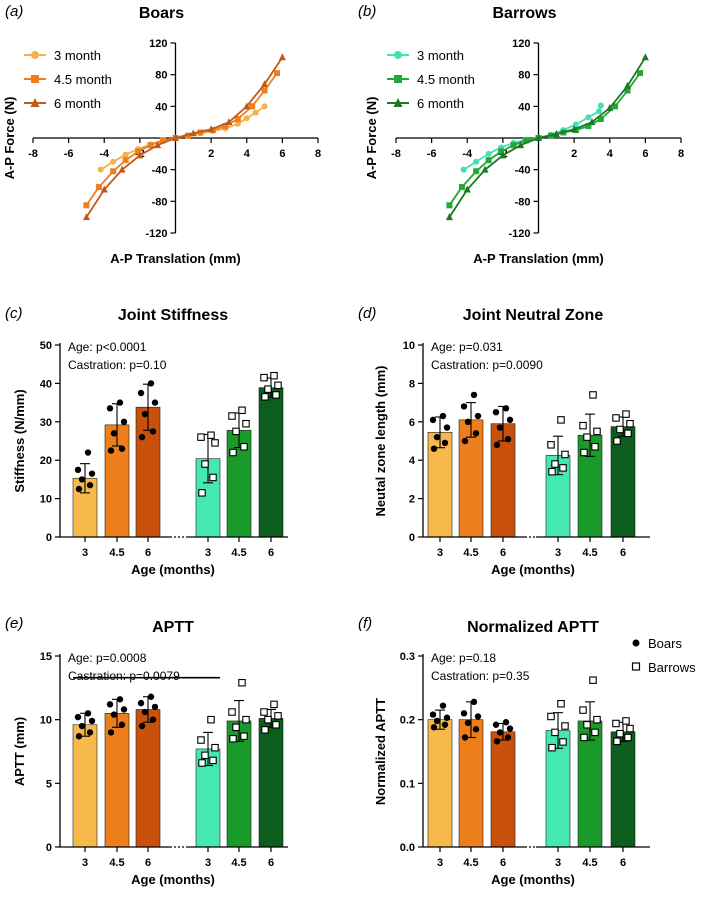 The width and height of the screenshot is (710, 900). What do you see at coordinates (9, 138) in the screenshot?
I see `y-axis-label: A-P Force (N)` at bounding box center [9, 138].